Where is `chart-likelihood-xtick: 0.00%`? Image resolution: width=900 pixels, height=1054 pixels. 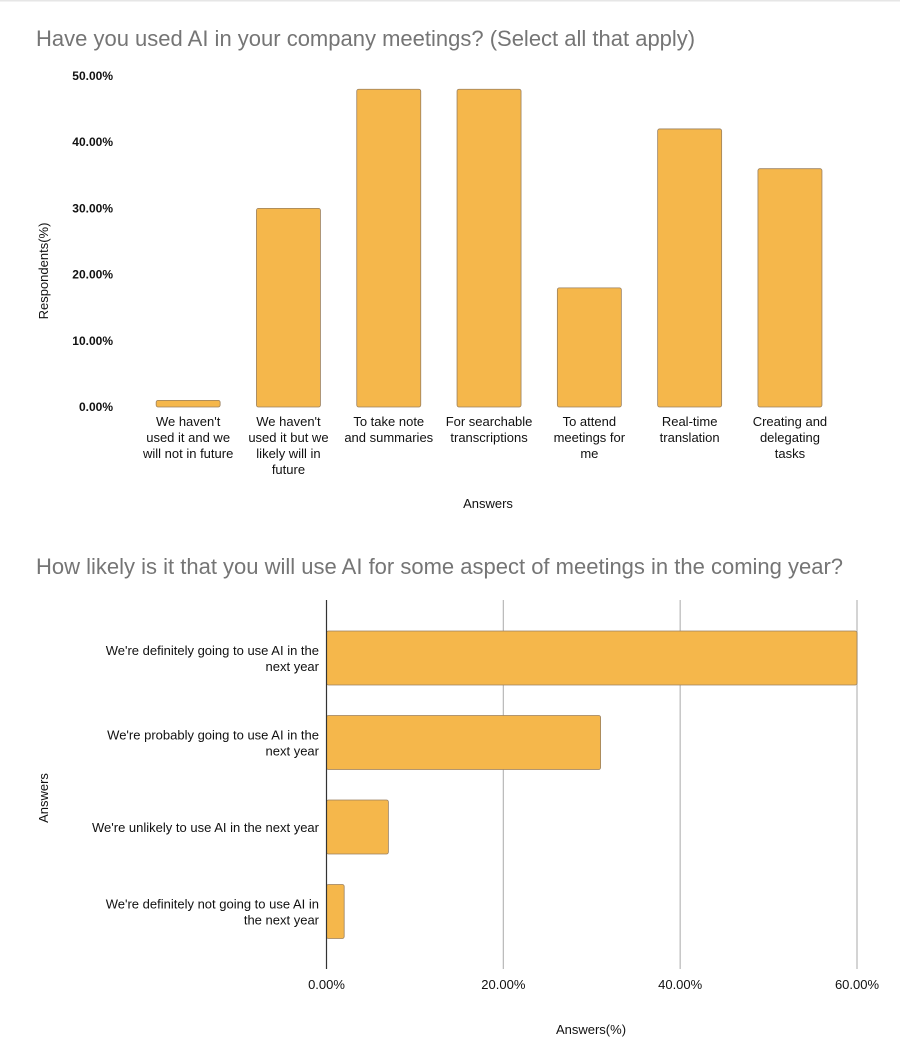
chart-likelihood-xtick: 0.00% is located at coordinates (326, 984).